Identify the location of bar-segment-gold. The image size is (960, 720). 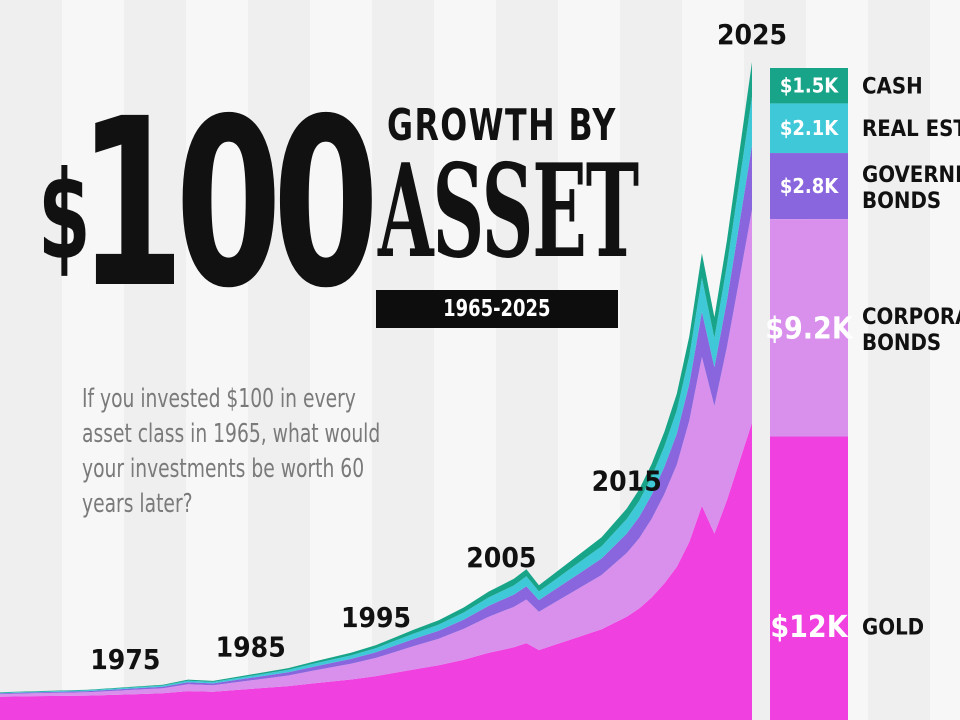
(809, 578).